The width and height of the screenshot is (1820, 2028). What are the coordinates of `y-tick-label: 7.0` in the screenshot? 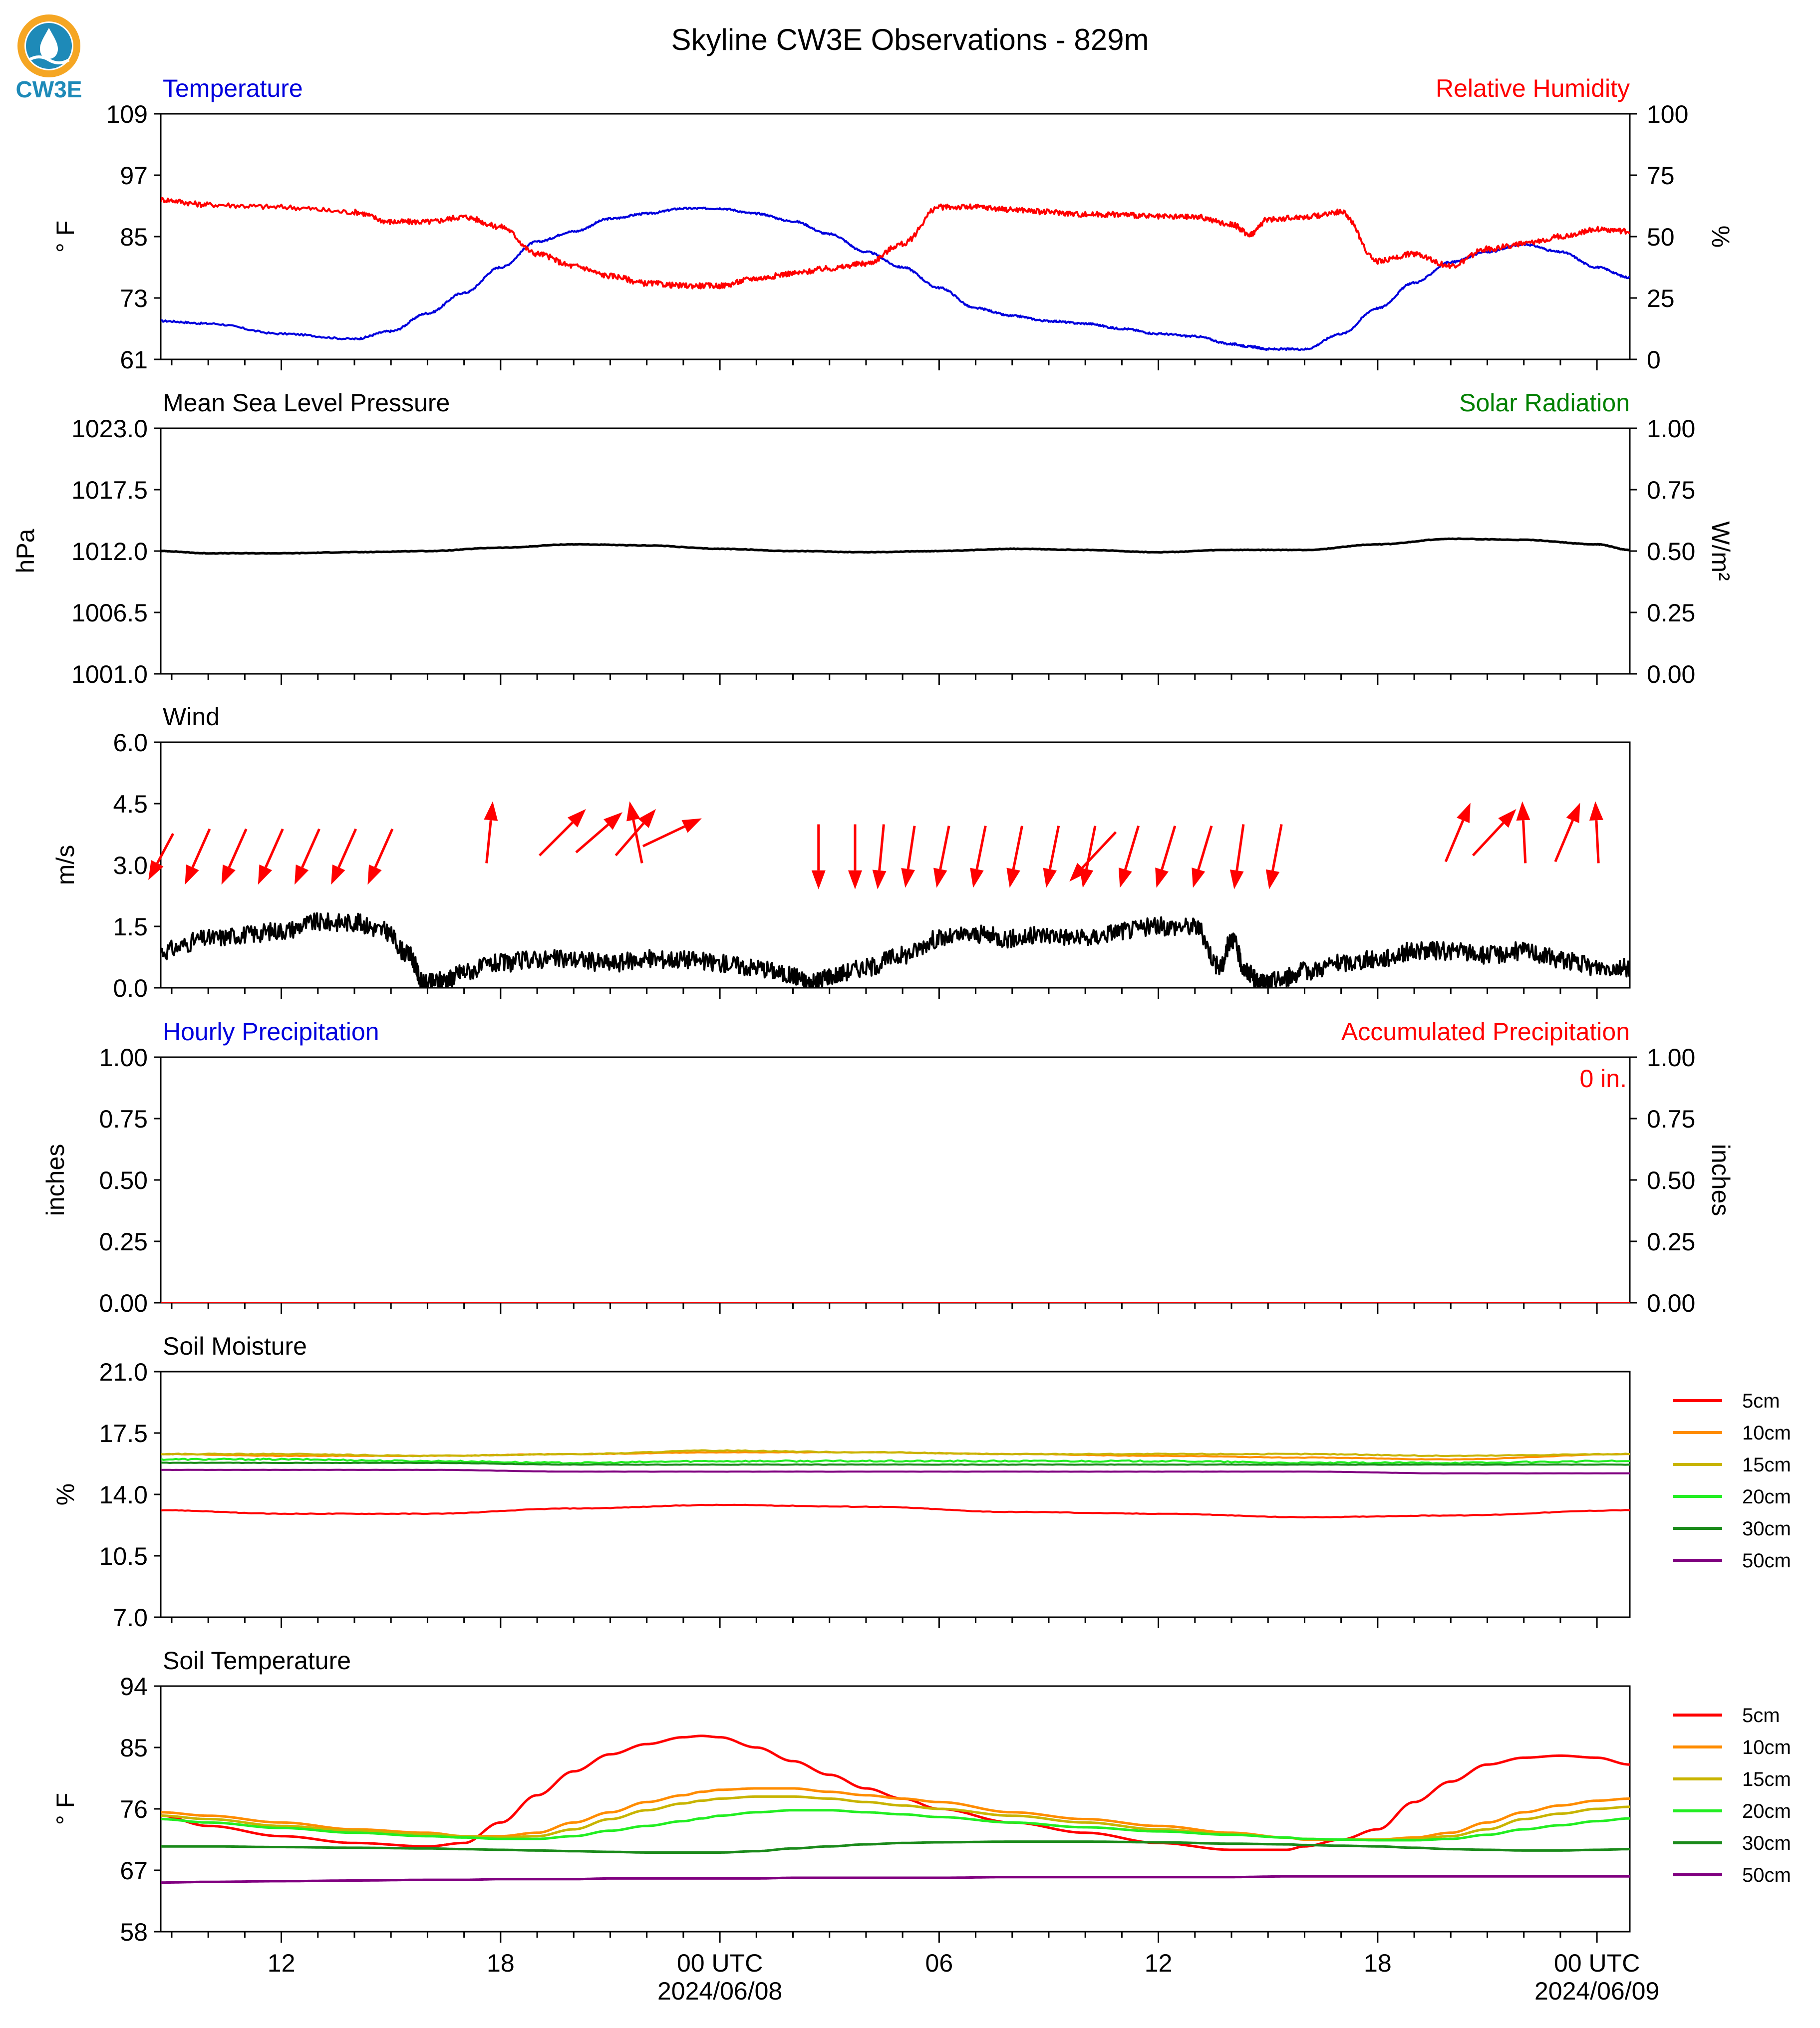 It's located at (130, 1618).